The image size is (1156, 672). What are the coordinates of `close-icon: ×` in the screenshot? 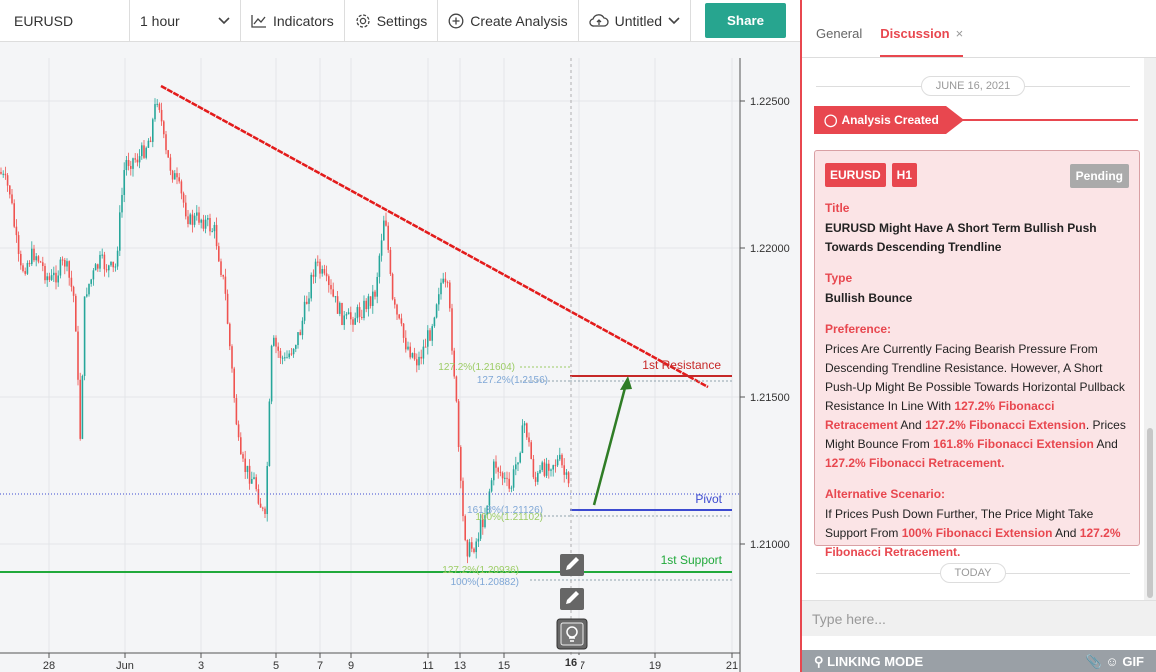 It's located at (959, 33).